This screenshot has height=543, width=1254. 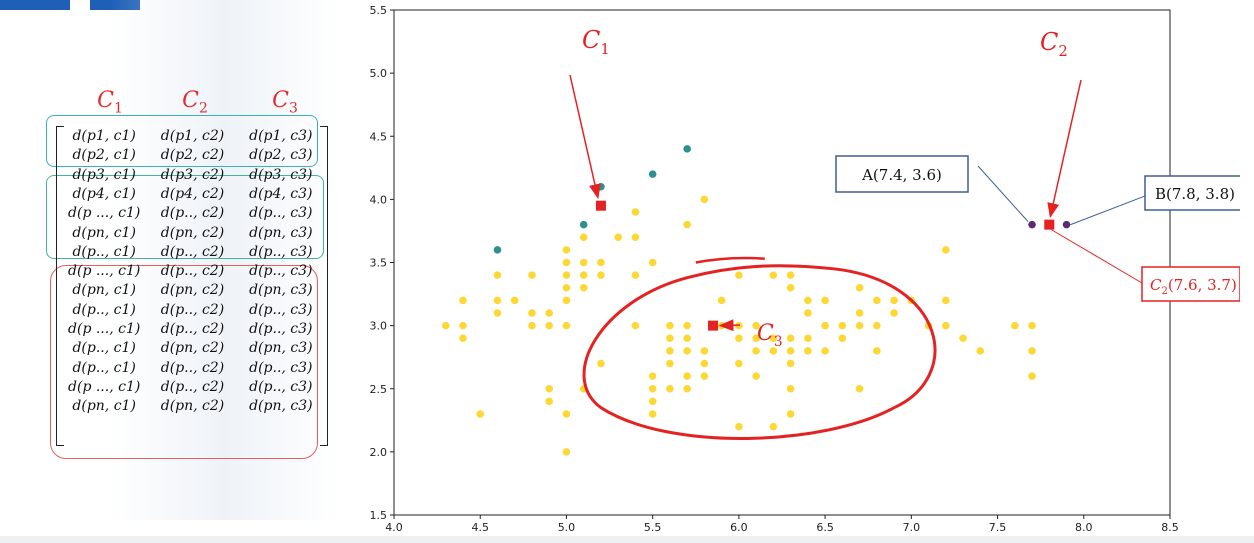 What do you see at coordinates (1054, 44) in the screenshot?
I see `centroid-label: C2` at bounding box center [1054, 44].